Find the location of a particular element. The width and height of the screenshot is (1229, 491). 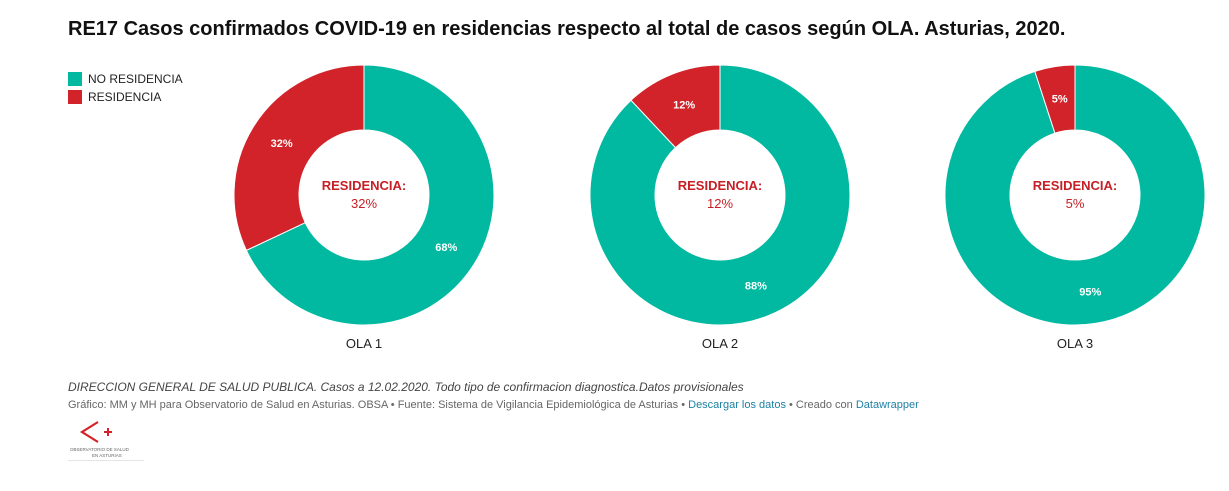

legend-item-no-residencia: NO RESIDENCIA is located at coordinates (125, 79).